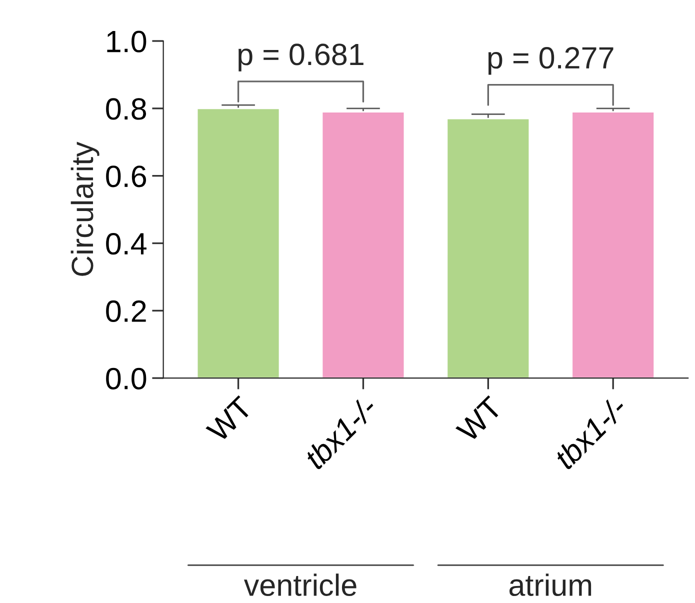 Image resolution: width=695 pixels, height=603 pixels. What do you see at coordinates (126, 379) in the screenshot?
I see `y-tick-label: 0.0` at bounding box center [126, 379].